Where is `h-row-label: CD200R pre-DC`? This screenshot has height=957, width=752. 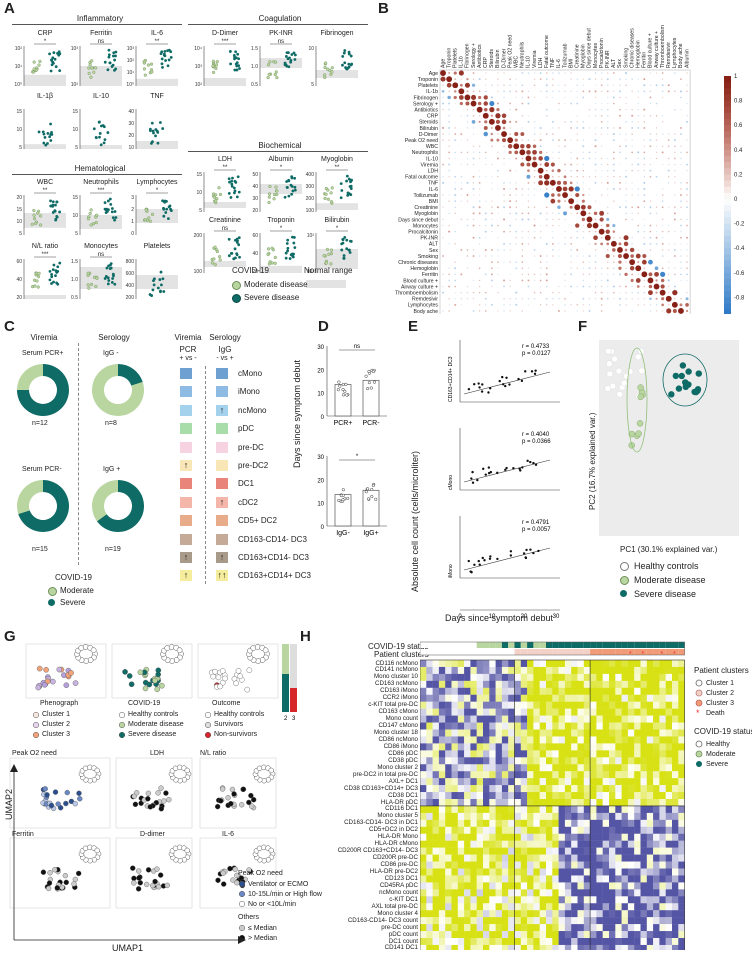
h-row-label: CD200R pre-DC is located at coordinates (395, 858).